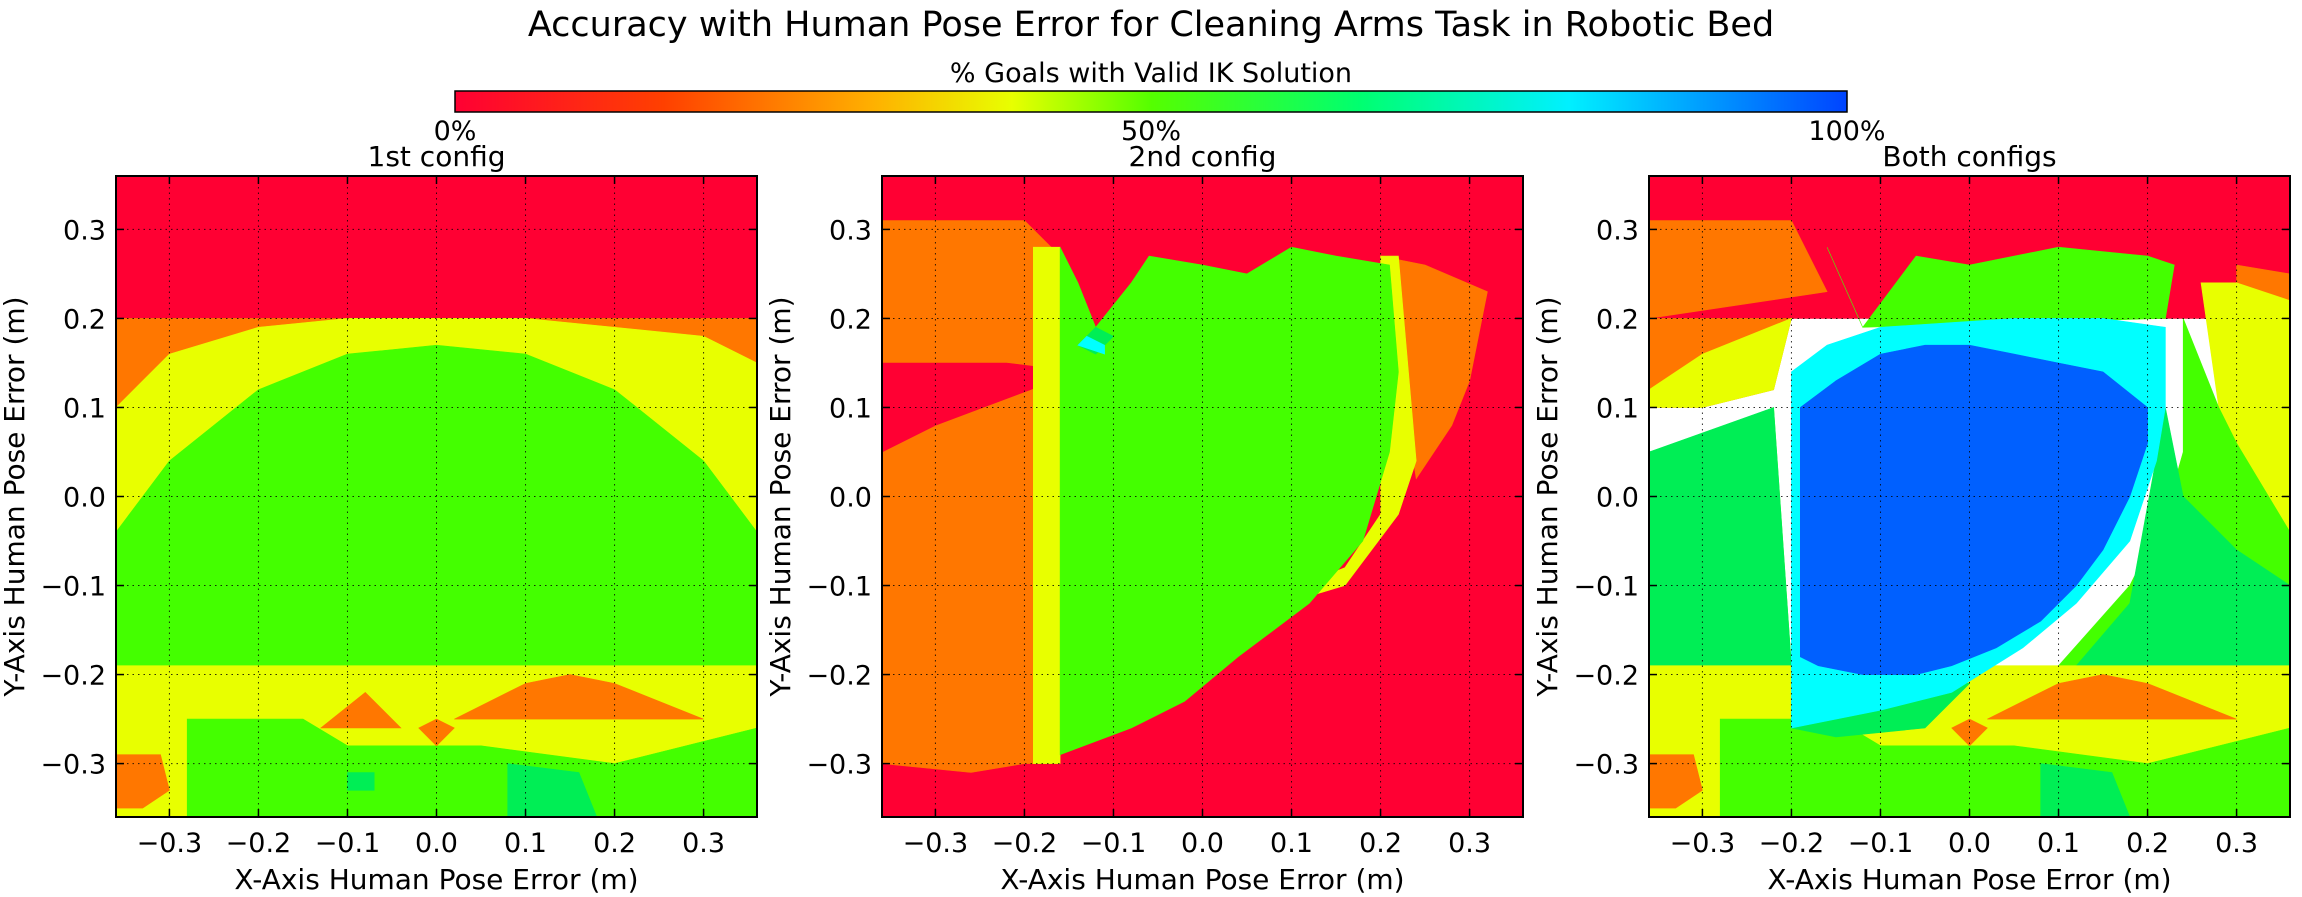  Describe the element at coordinates (1969, 156) in the screenshot. I see `panel-title: Both configs` at that location.